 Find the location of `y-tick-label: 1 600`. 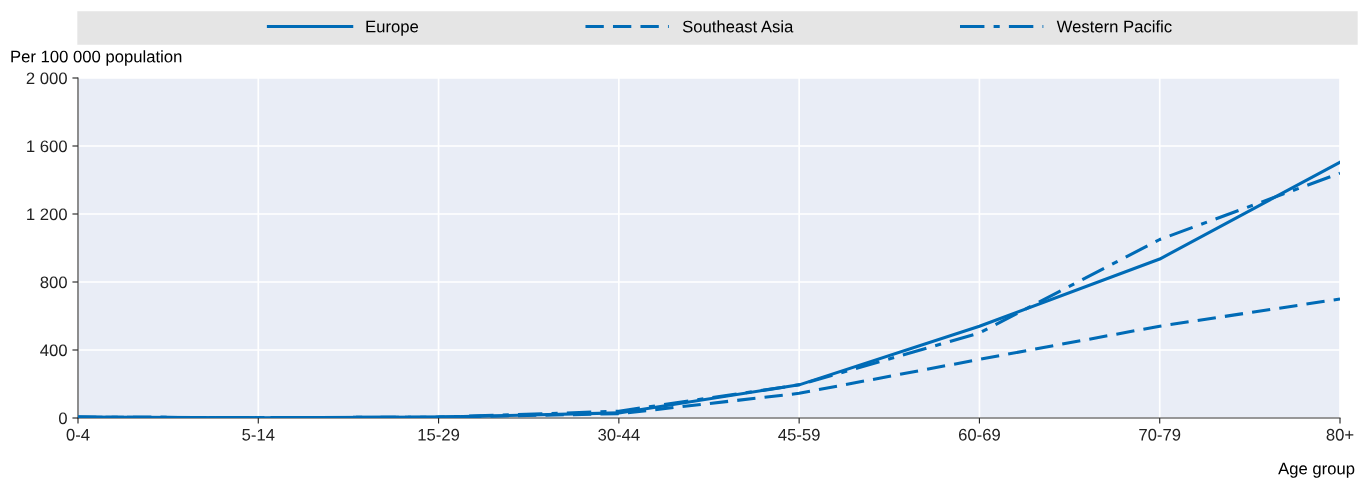

y-tick-label: 1 600 is located at coordinates (47, 146).